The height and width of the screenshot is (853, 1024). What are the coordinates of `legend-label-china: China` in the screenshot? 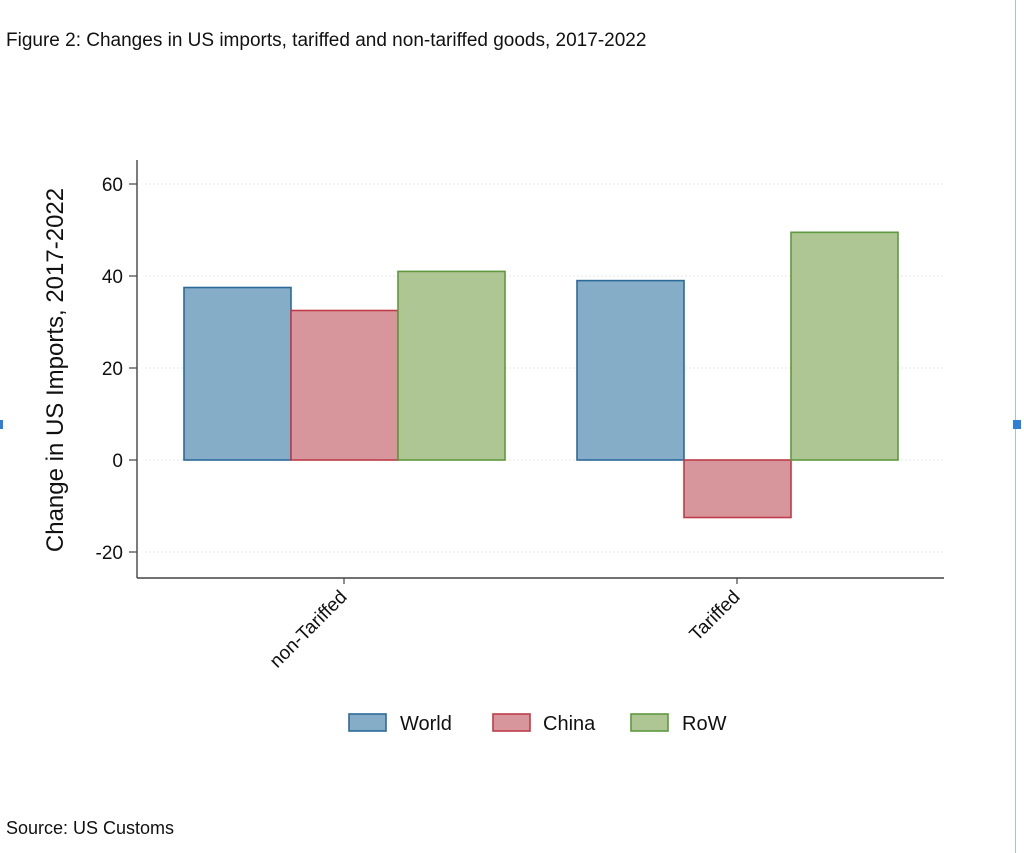 It's located at (569, 724).